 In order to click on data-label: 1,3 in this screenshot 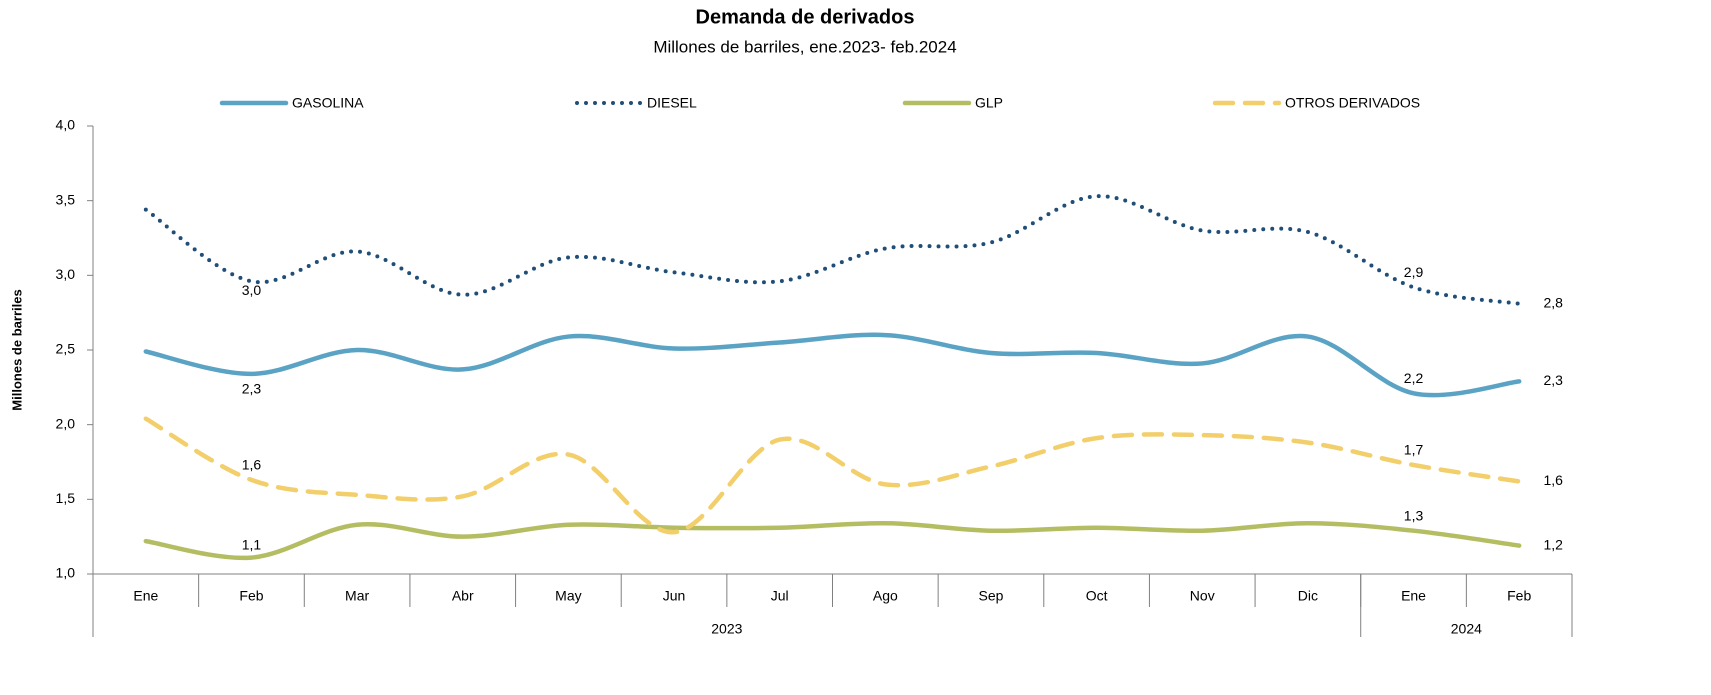, I will do `click(1414, 515)`.